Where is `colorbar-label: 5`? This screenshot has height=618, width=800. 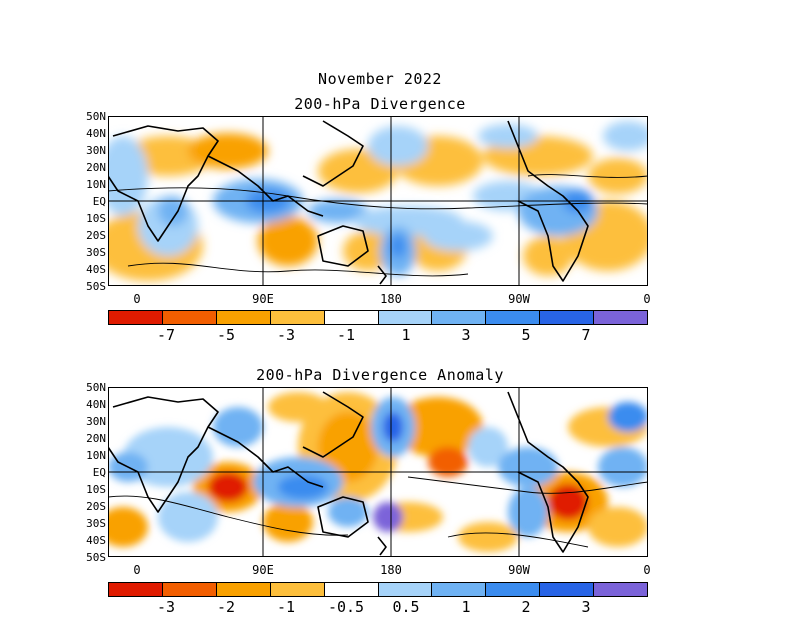 colorbar-label: 5 is located at coordinates (526, 335).